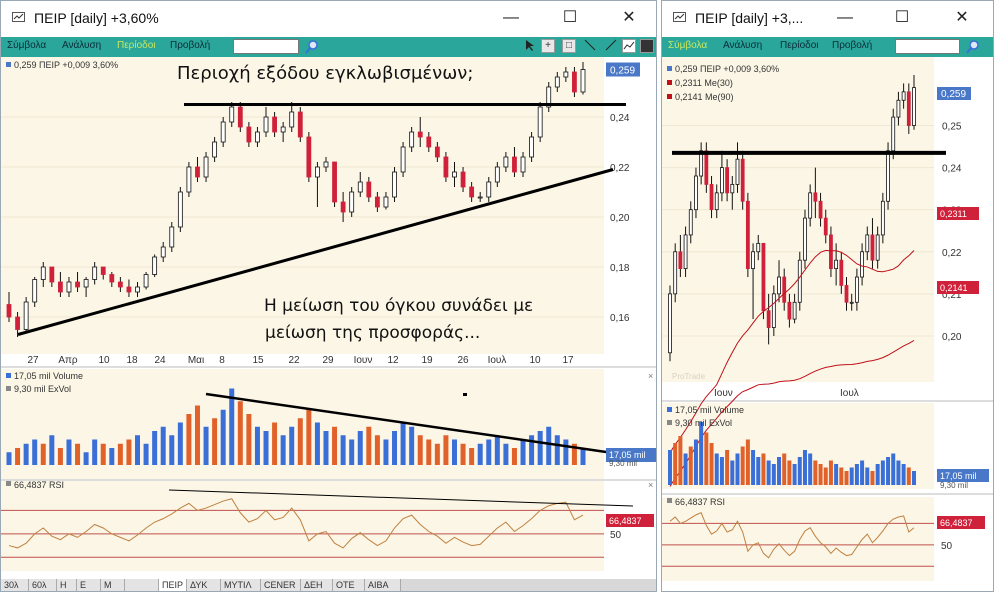 This screenshot has width=994, height=592. Describe the element at coordinates (952, 337) in the screenshot. I see `price-axis-label: 0,20` at that location.